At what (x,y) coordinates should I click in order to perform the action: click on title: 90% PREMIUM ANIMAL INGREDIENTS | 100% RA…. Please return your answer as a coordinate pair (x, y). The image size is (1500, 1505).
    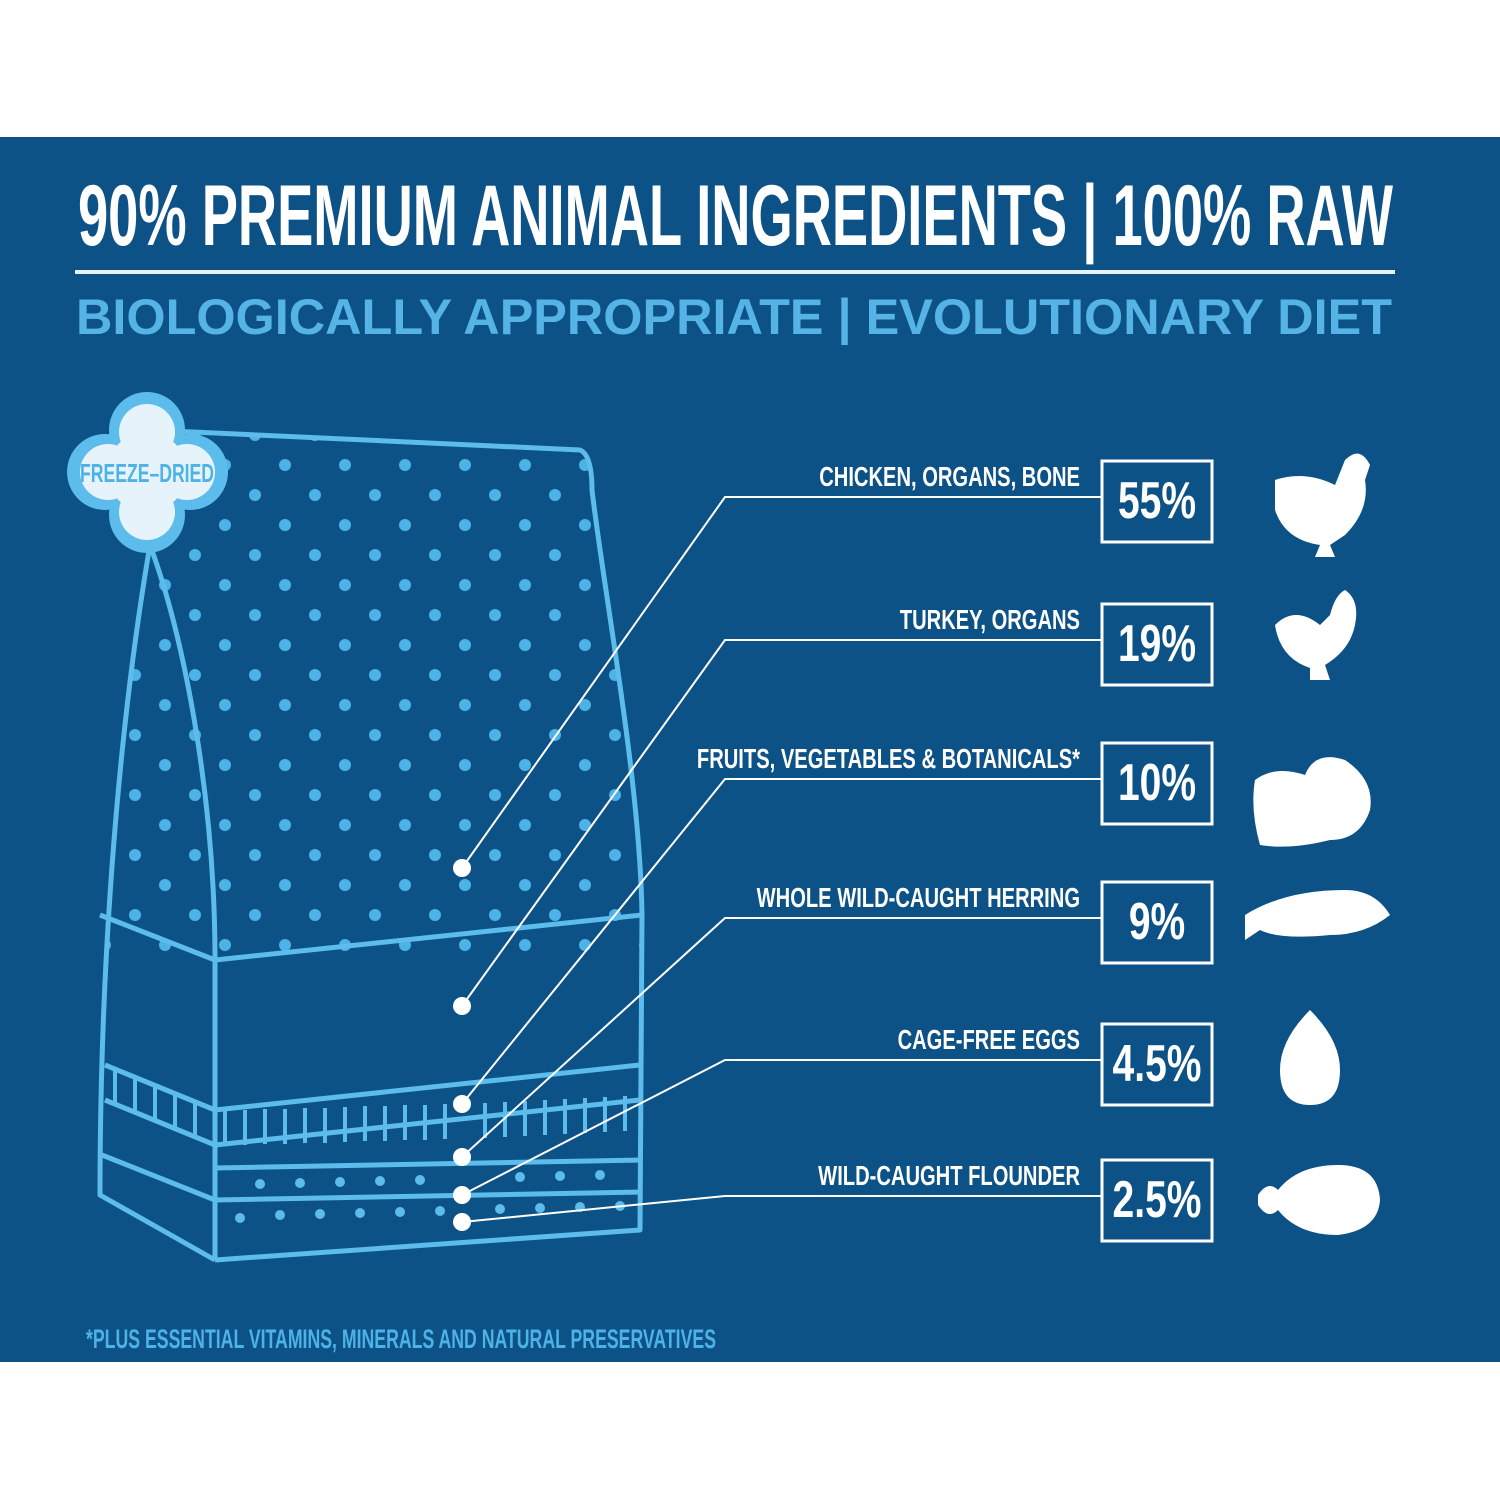
    Looking at the image, I should click on (736, 216).